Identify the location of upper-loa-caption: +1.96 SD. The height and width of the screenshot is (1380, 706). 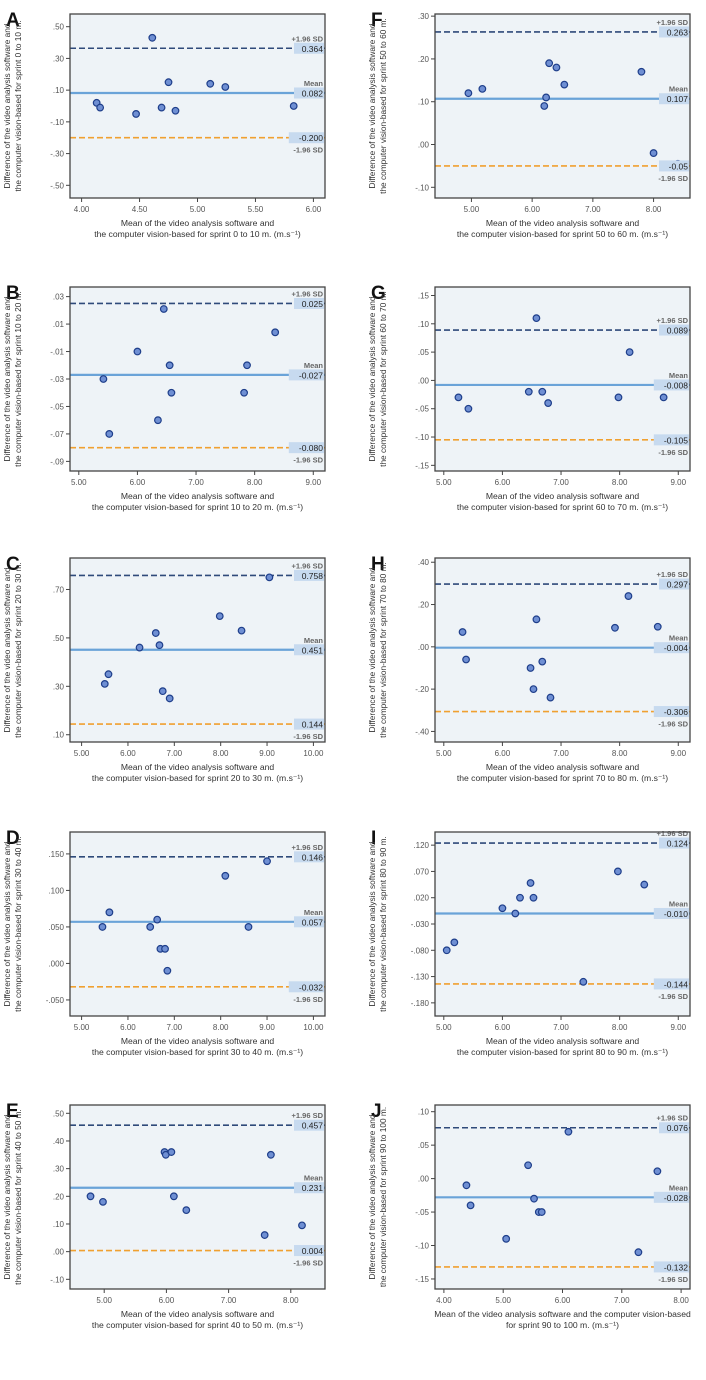
(308, 1115).